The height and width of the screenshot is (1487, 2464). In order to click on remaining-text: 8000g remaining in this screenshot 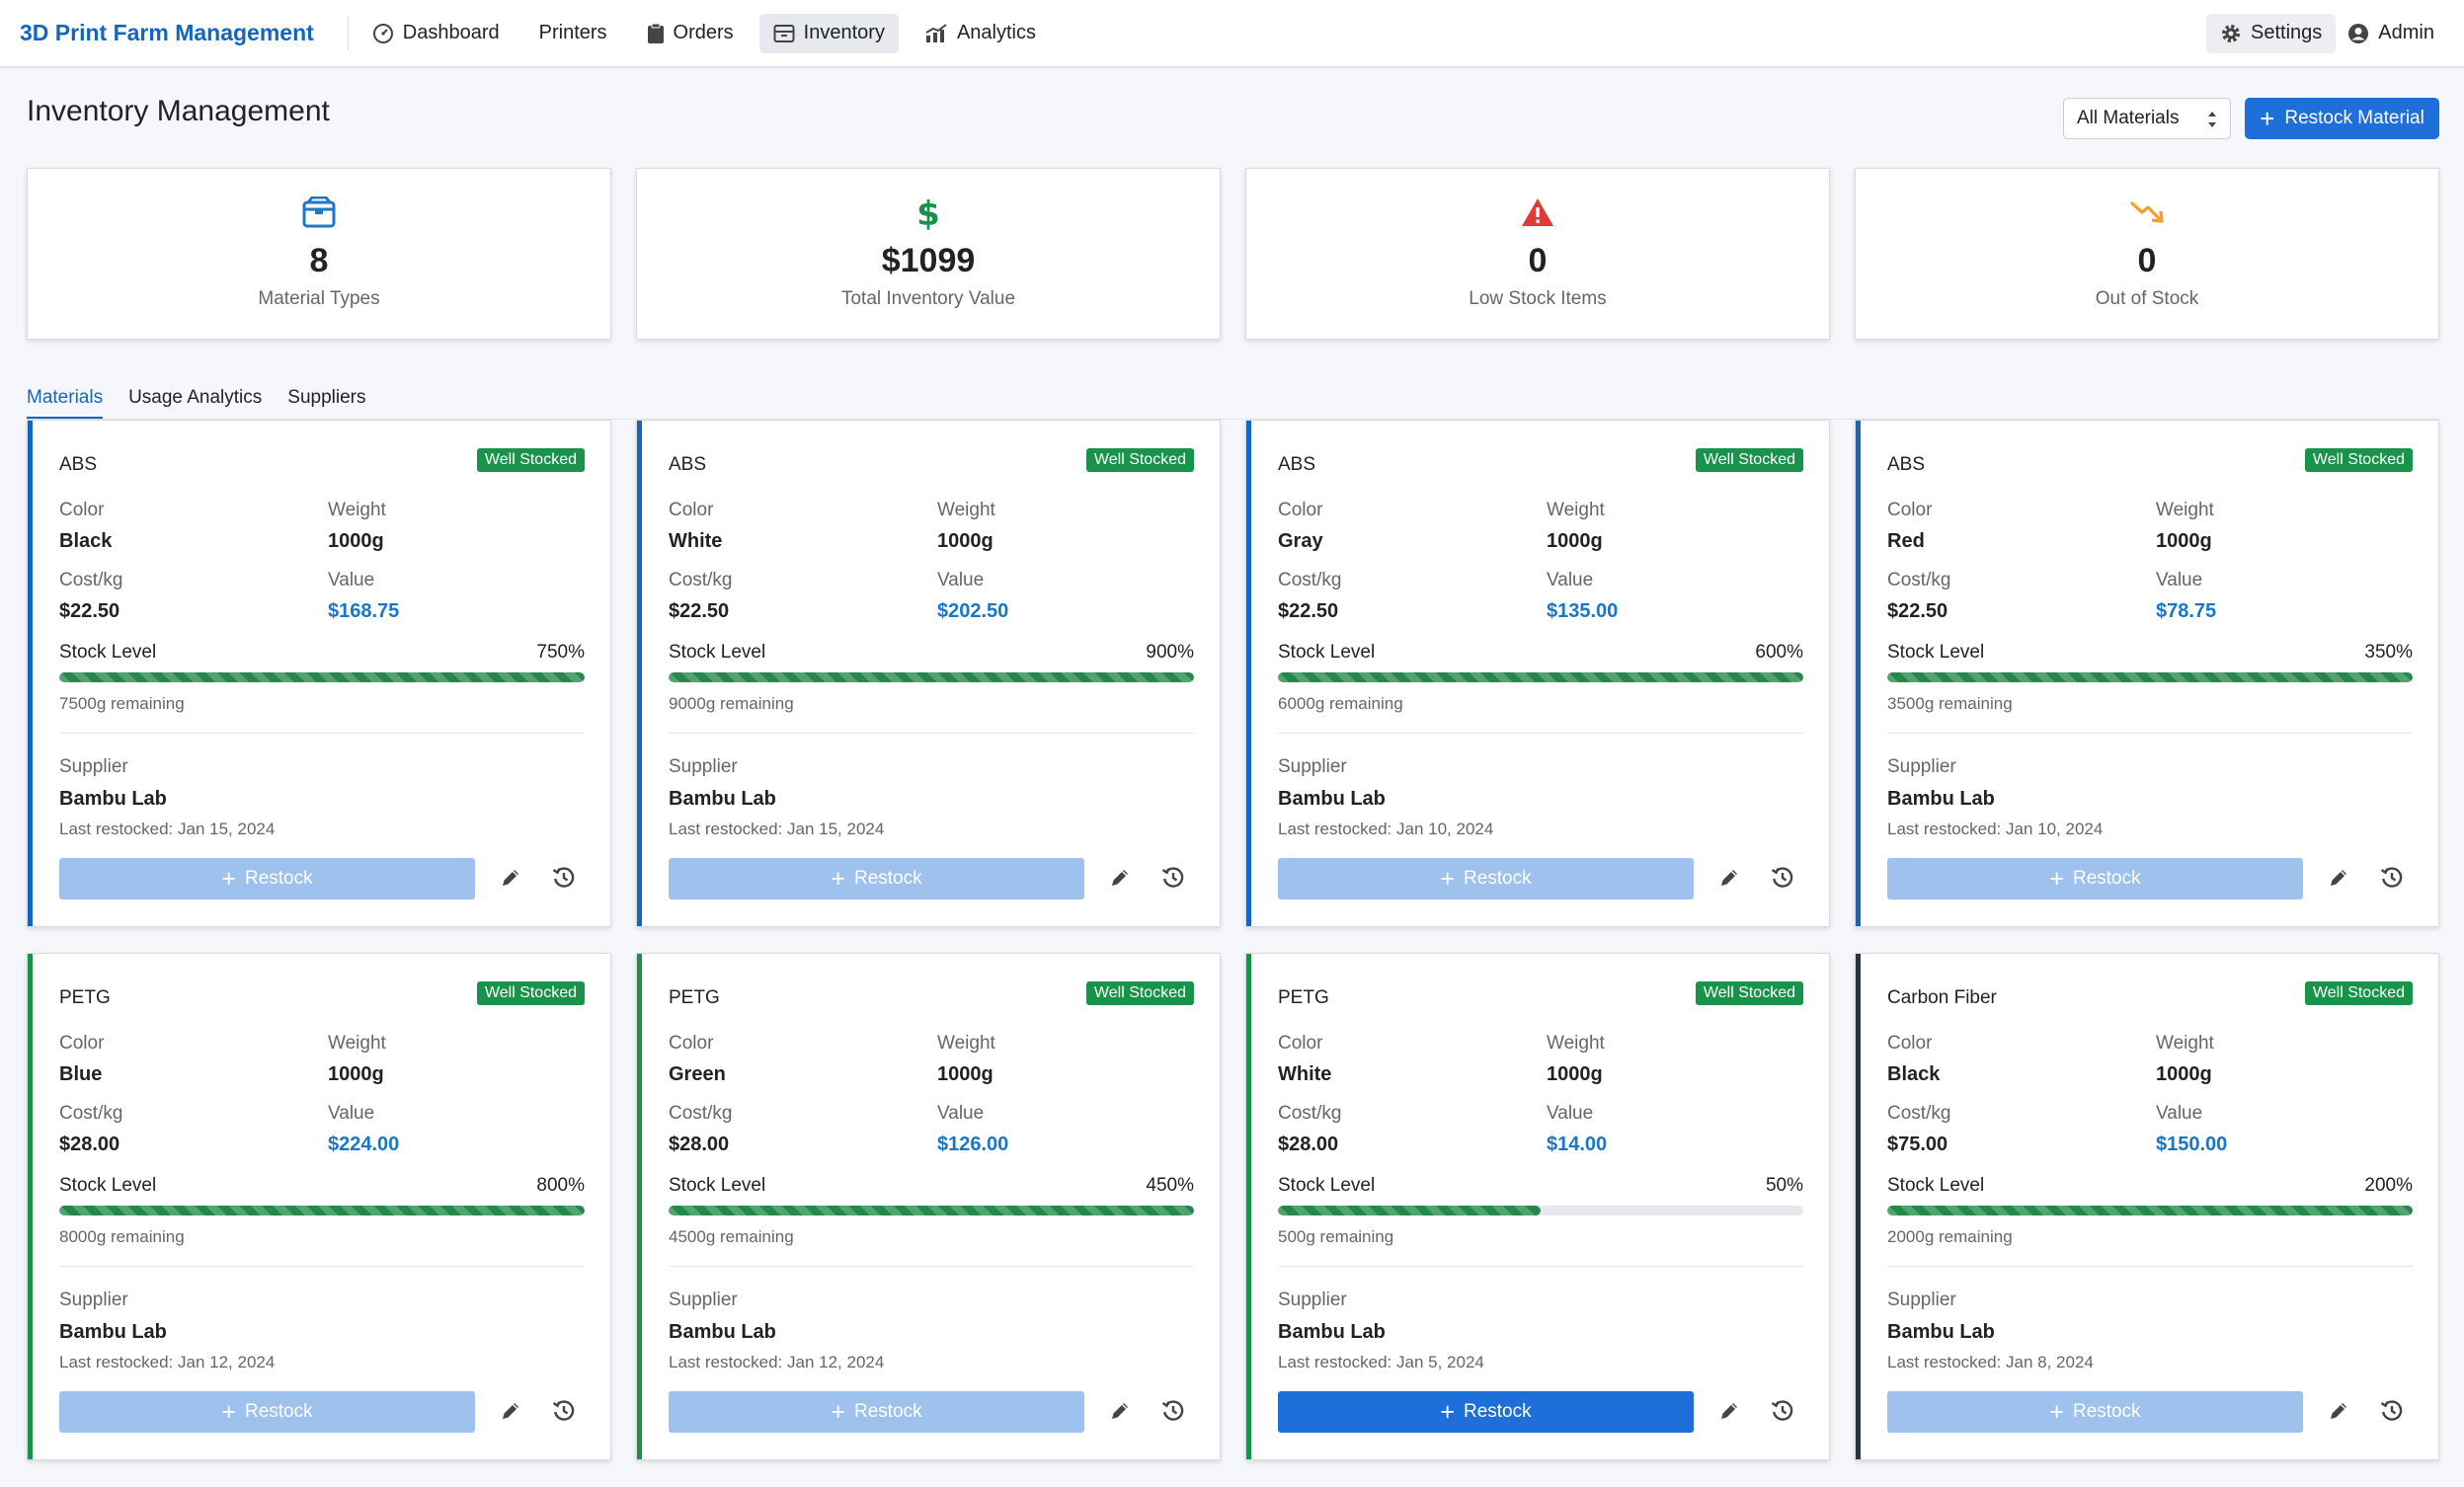, I will do `click(122, 1237)`.